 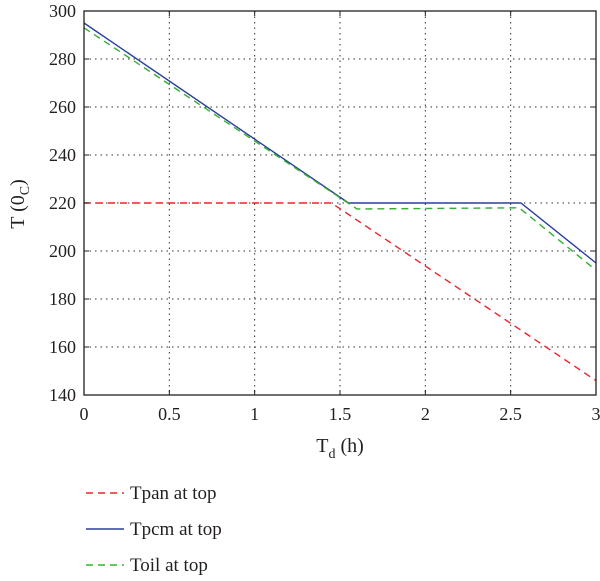 What do you see at coordinates (62, 59) in the screenshot?
I see `y-tick-label: 280` at bounding box center [62, 59].